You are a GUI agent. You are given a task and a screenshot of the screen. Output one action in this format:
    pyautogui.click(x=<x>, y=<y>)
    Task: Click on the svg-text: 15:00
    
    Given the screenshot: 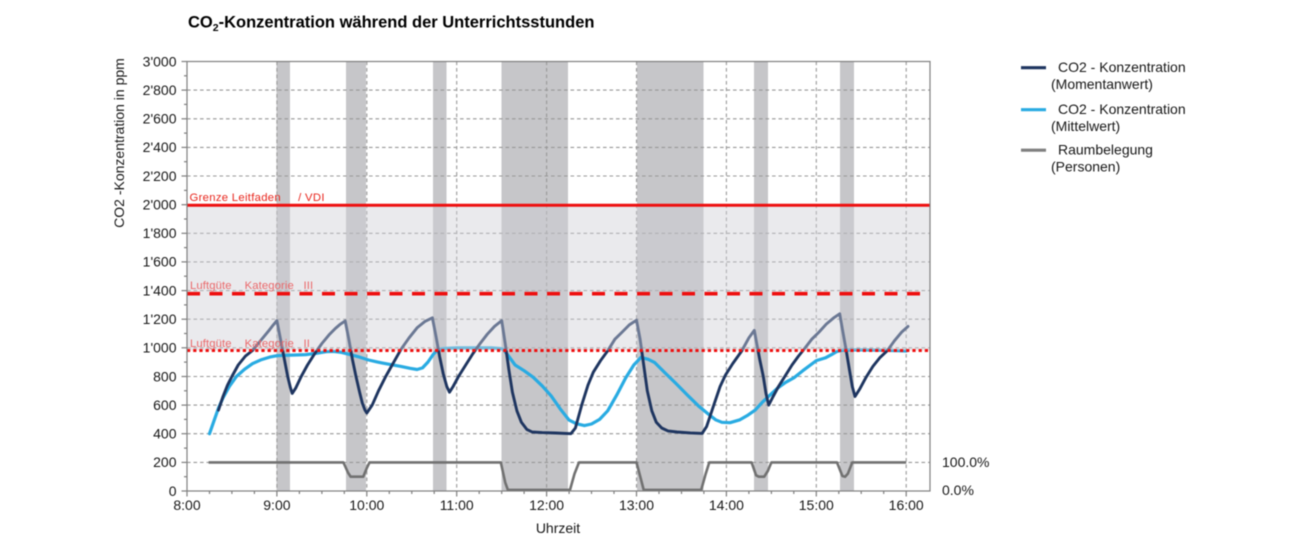 What is the action you would take?
    pyautogui.click(x=816, y=505)
    